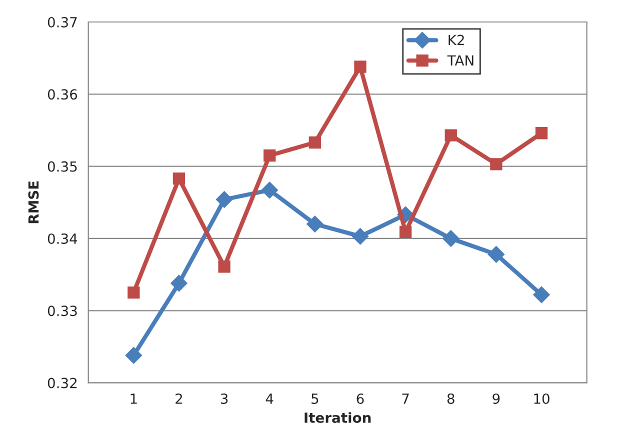 Image resolution: width=631 pixels, height=440 pixels. I want to click on x-tick-label: 1, so click(133, 399).